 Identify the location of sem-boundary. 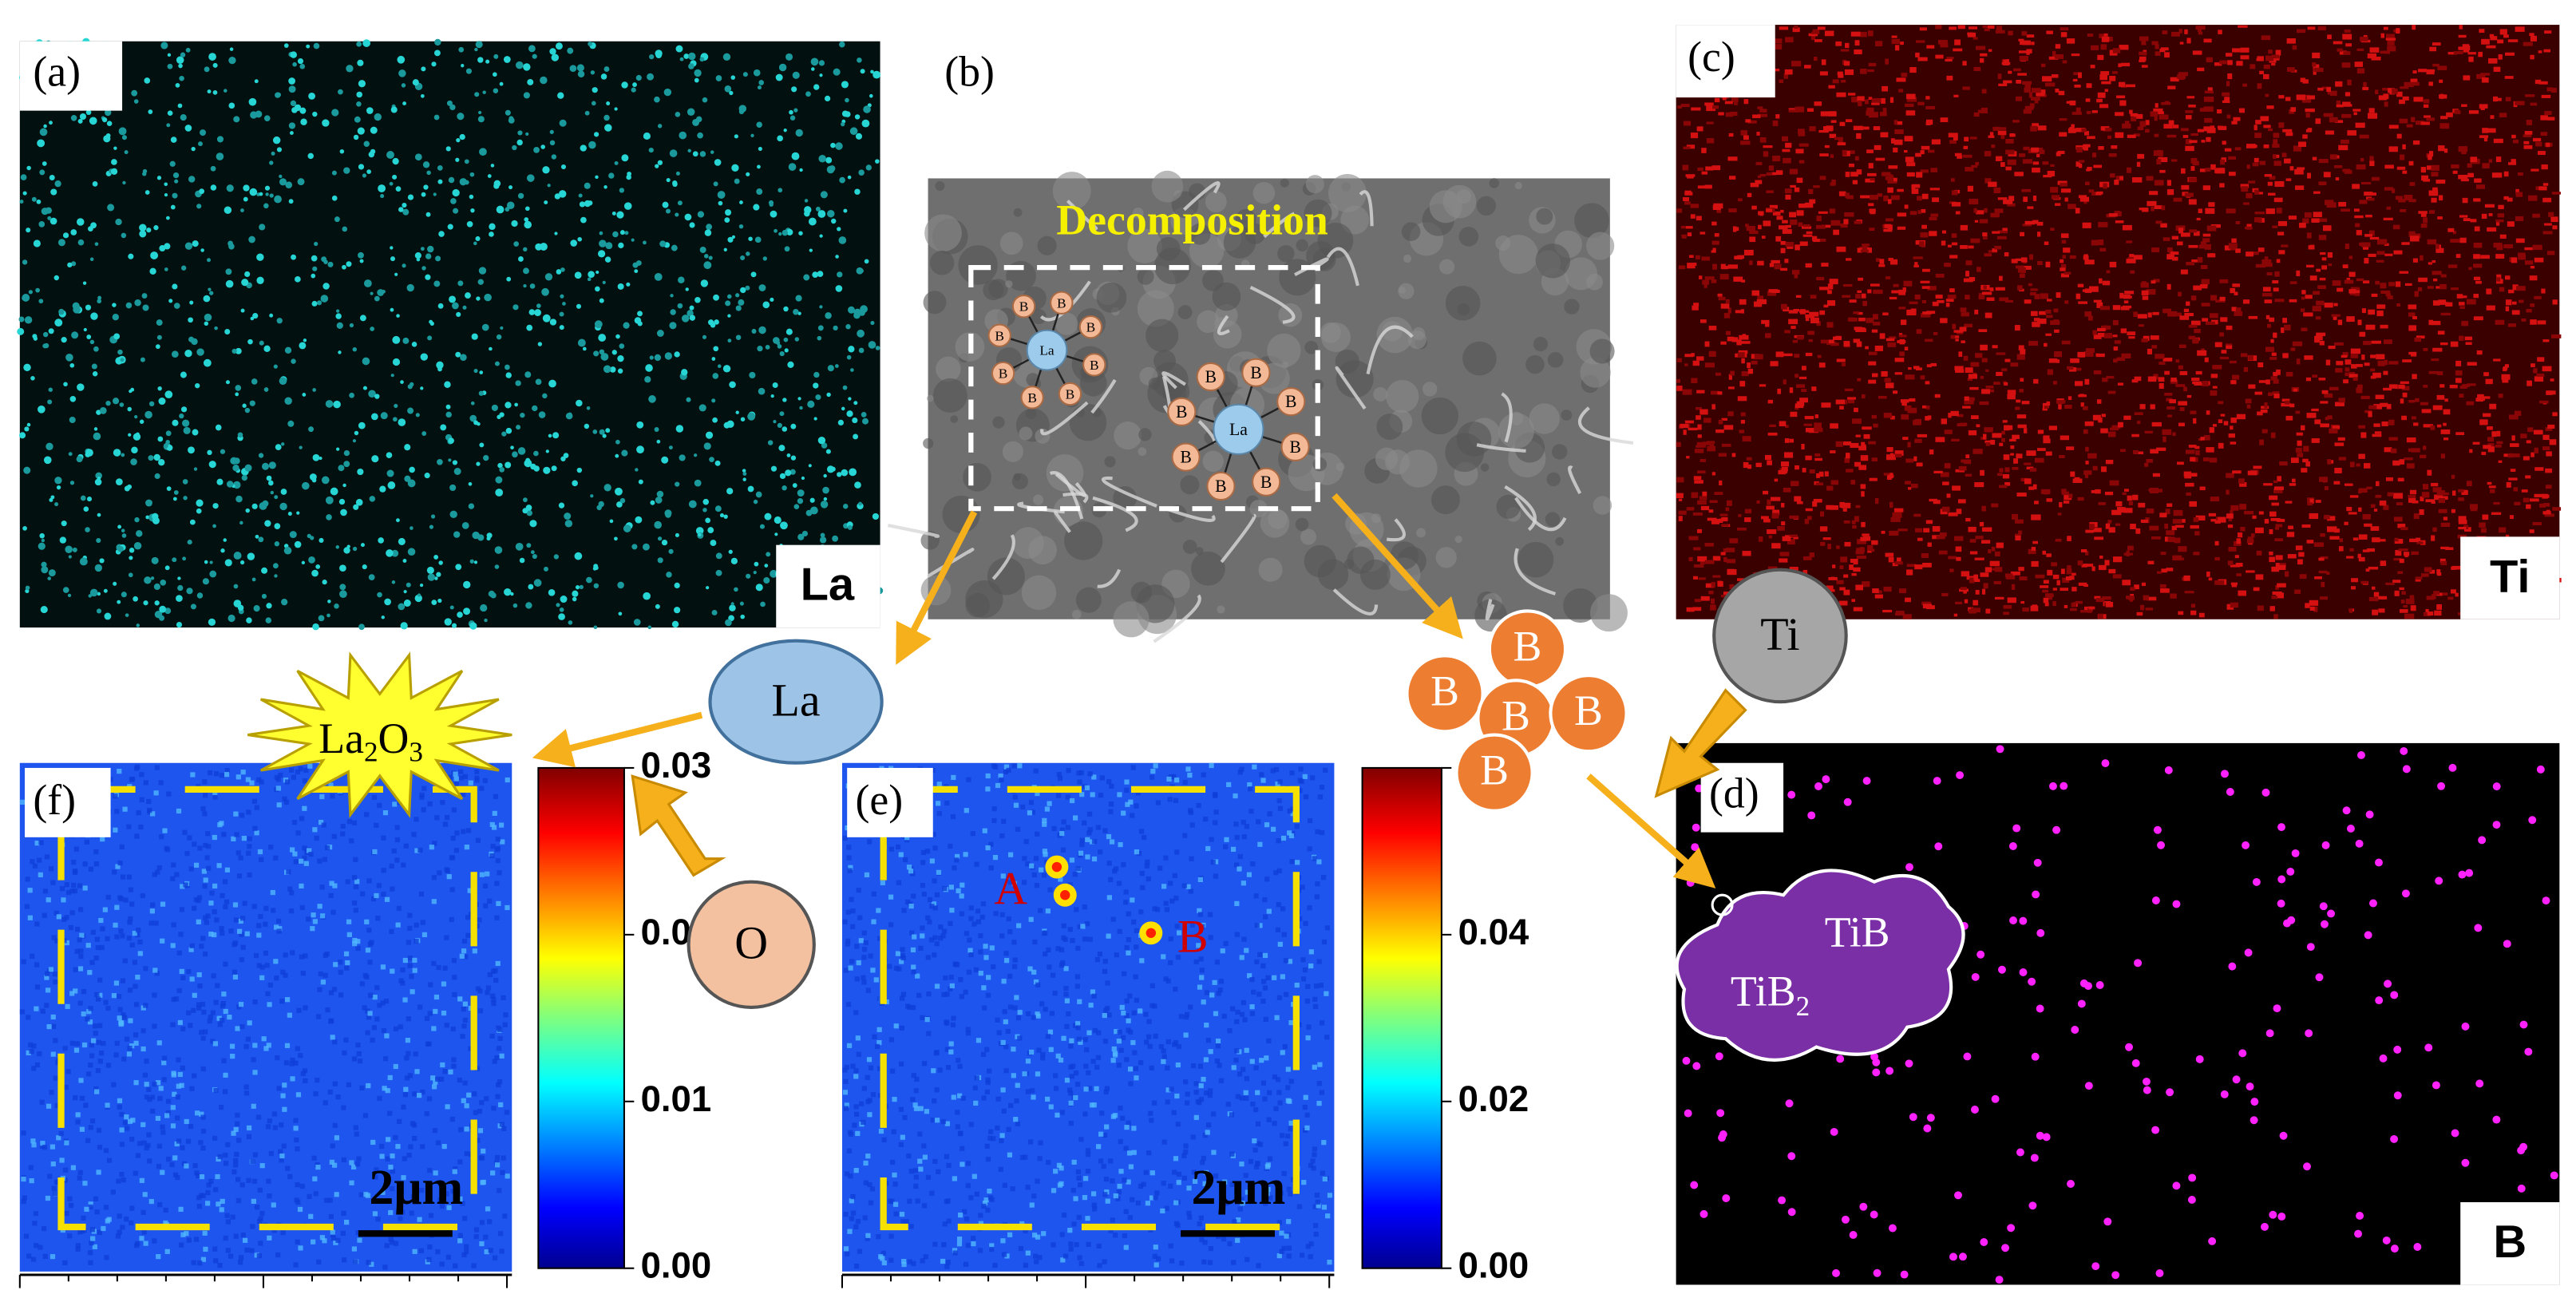
(1575, 480).